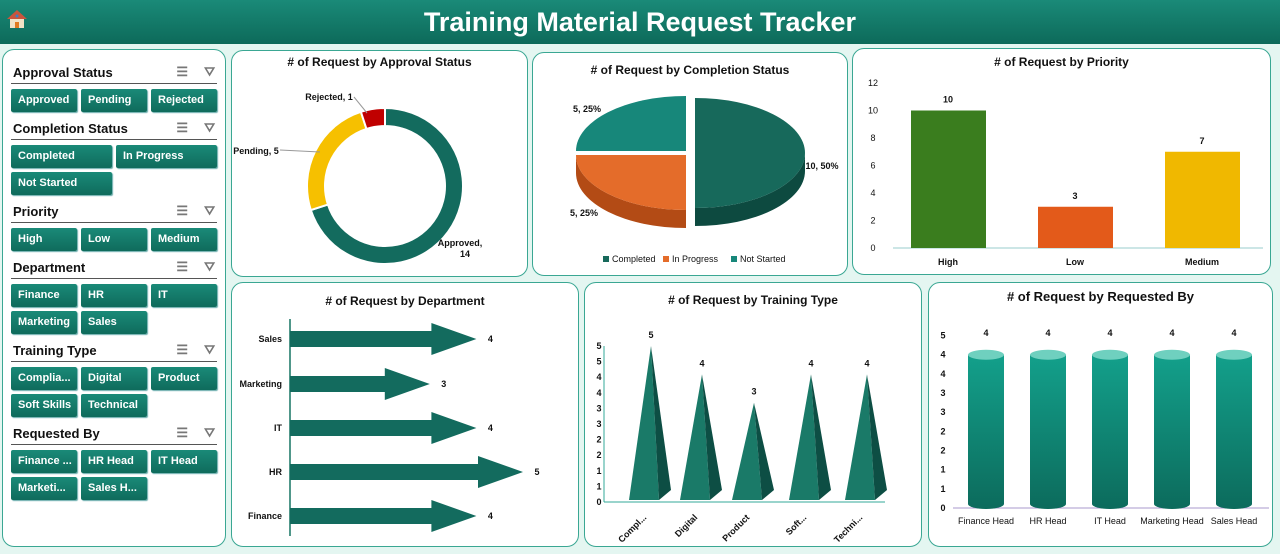  What do you see at coordinates (44, 295) in the screenshot?
I see `slicer-button: Finance` at bounding box center [44, 295].